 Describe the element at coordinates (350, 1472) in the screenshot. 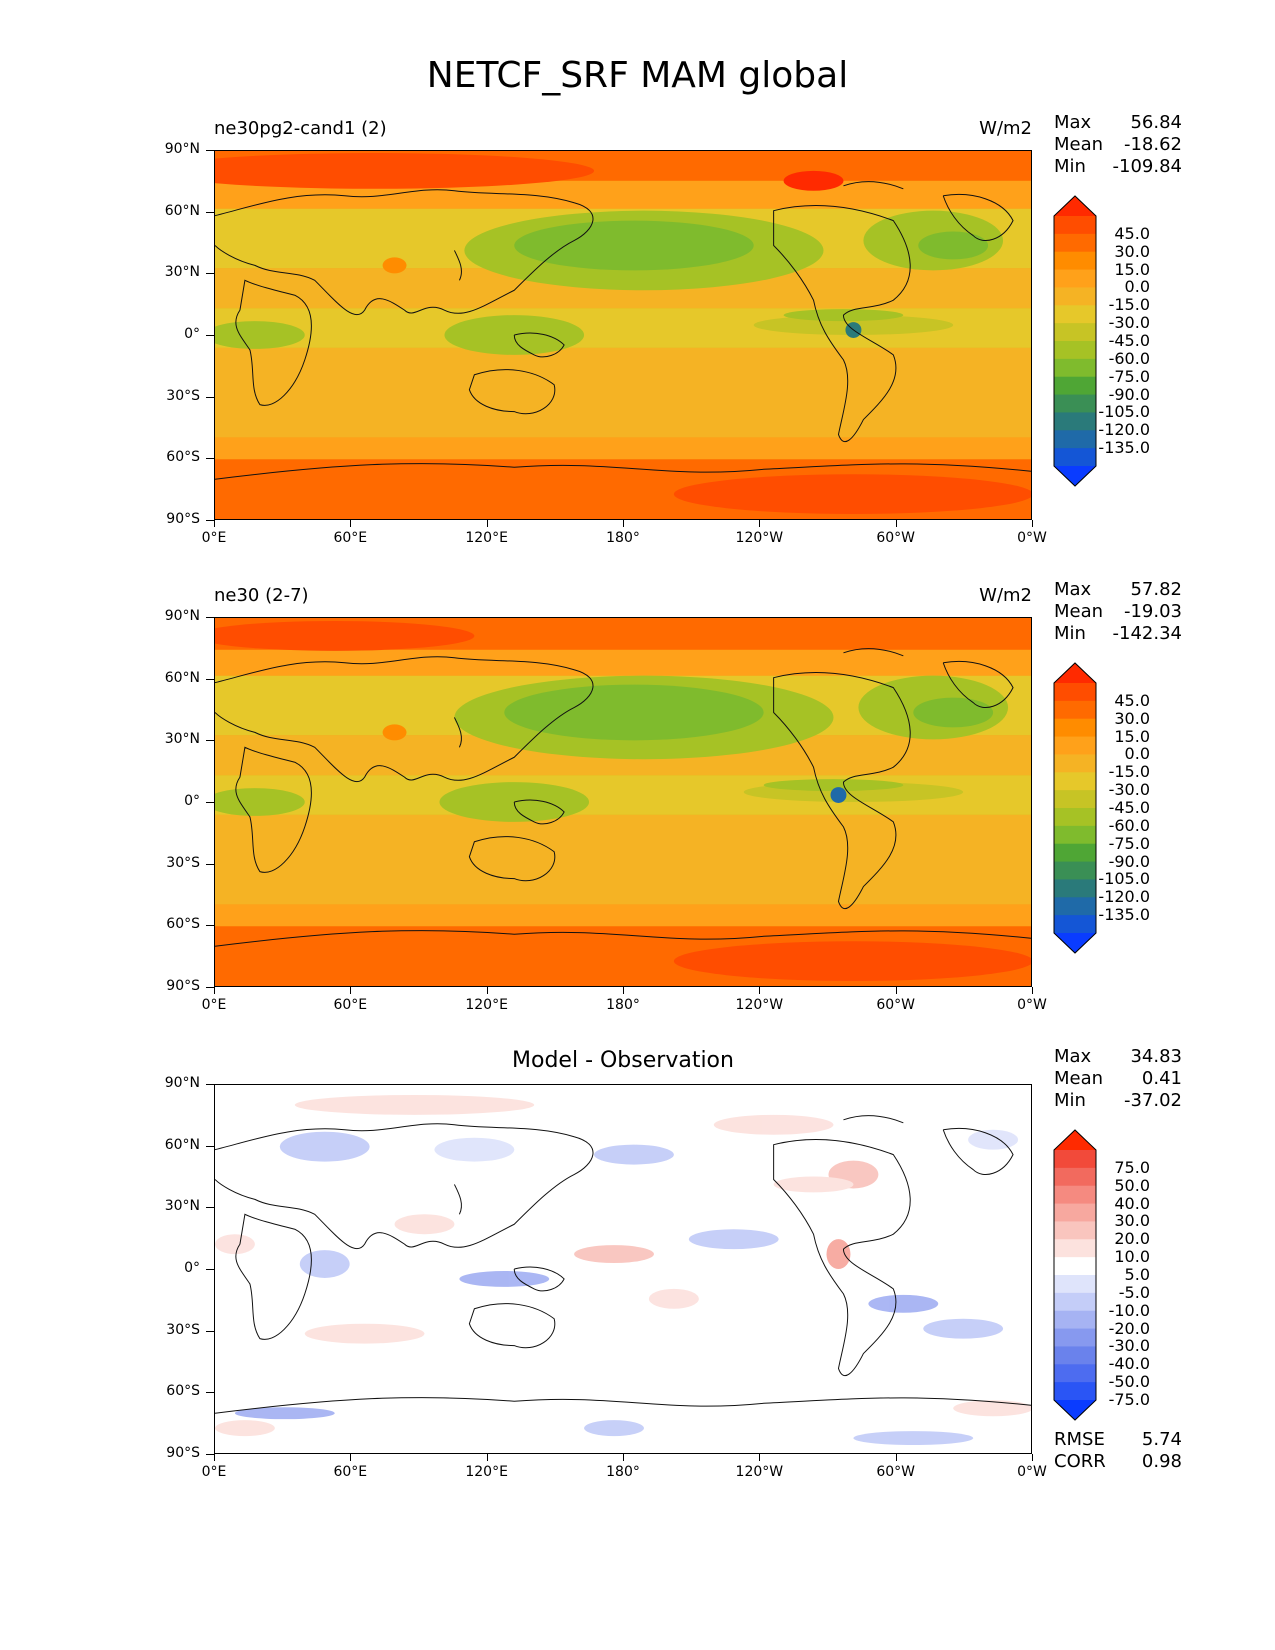

I see `lon-tick-label: 60°E` at that location.